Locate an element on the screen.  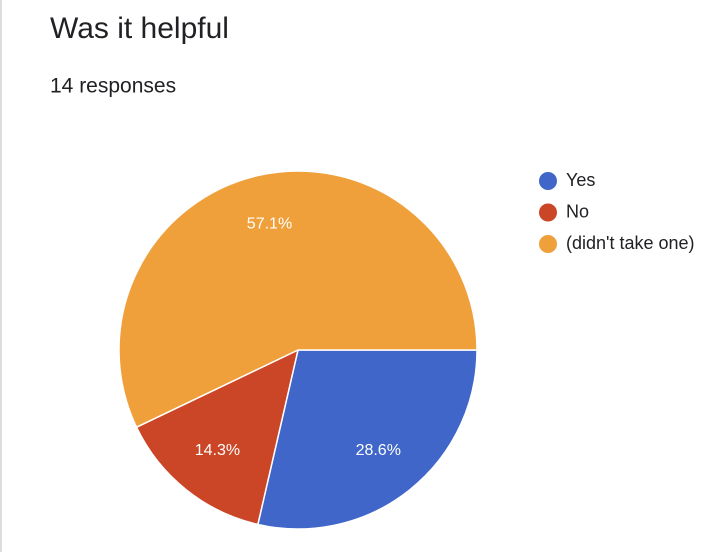
legend-label: Yes is located at coordinates (580, 180).